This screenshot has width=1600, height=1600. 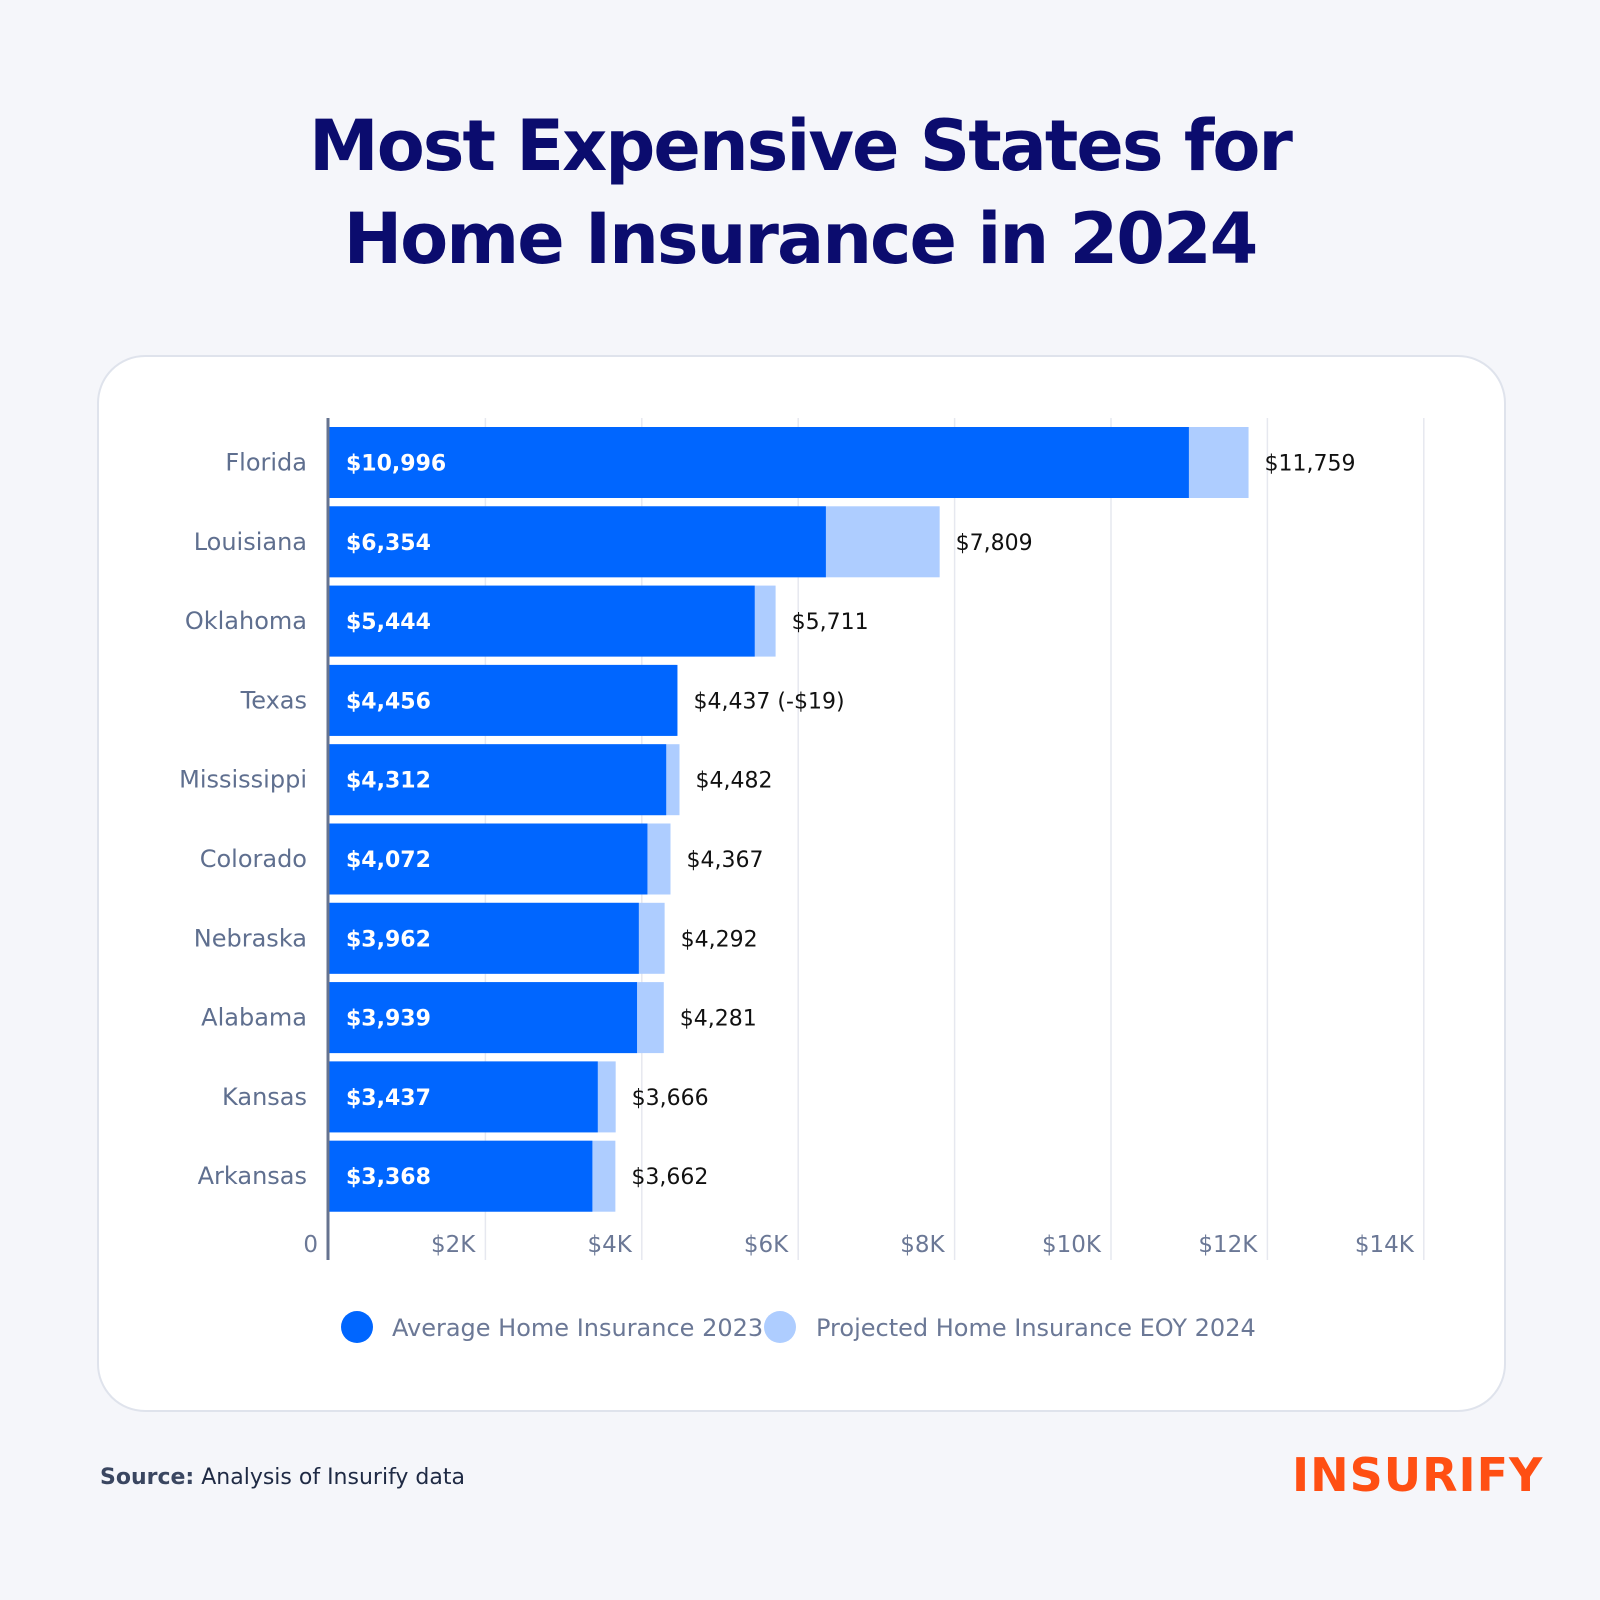 What do you see at coordinates (780, 1327) in the screenshot?
I see `legend-swatch-projected-2024` at bounding box center [780, 1327].